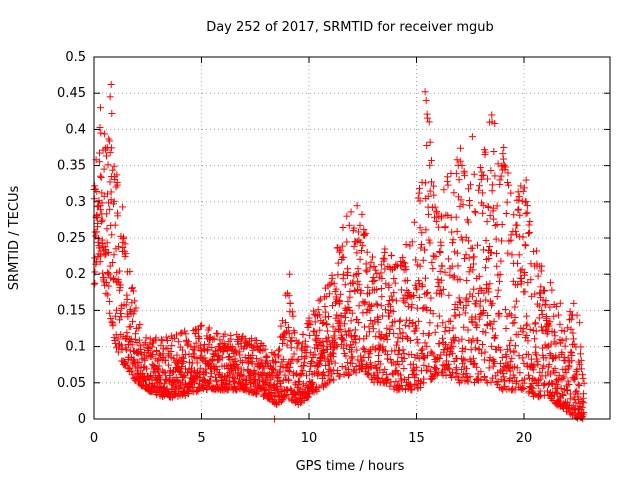  I want to click on x-tick-label: 5, so click(201, 438).